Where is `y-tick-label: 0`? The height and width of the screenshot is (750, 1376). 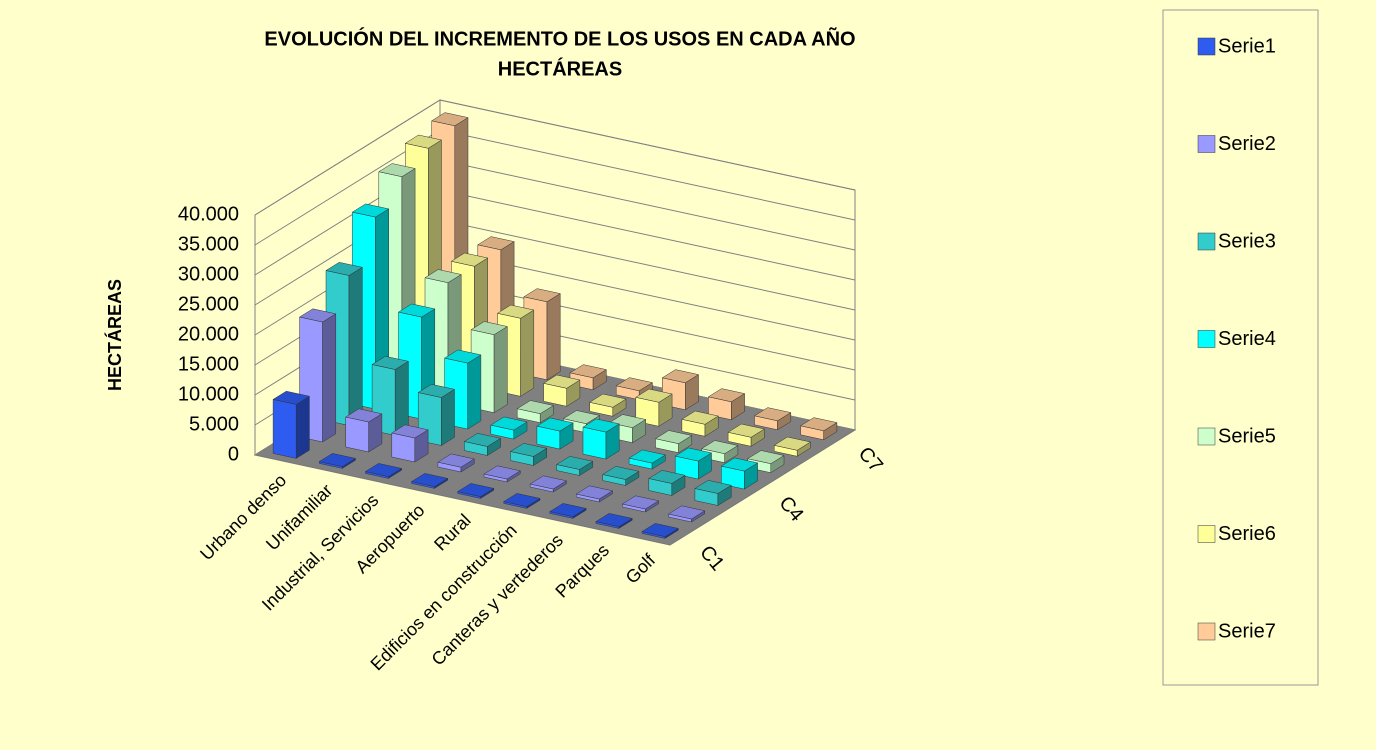 y-tick-label: 0 is located at coordinates (233, 454).